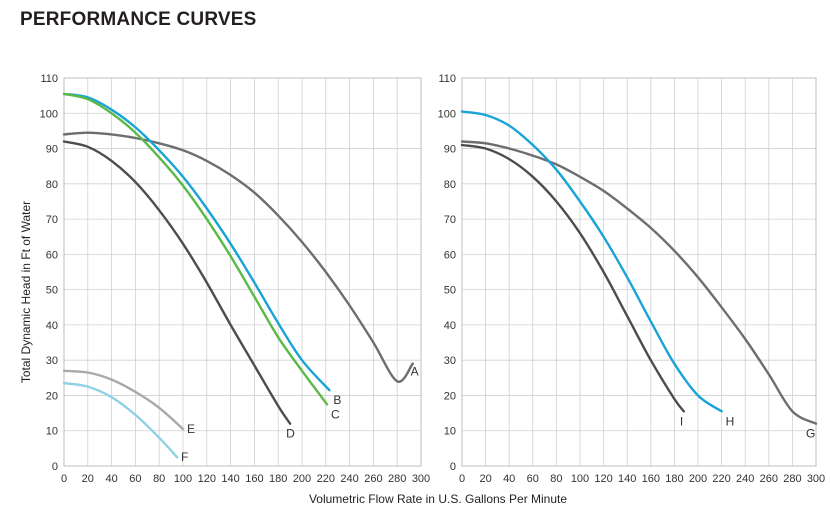 This screenshot has height=521, width=830. I want to click on series-line-f, so click(120, 420).